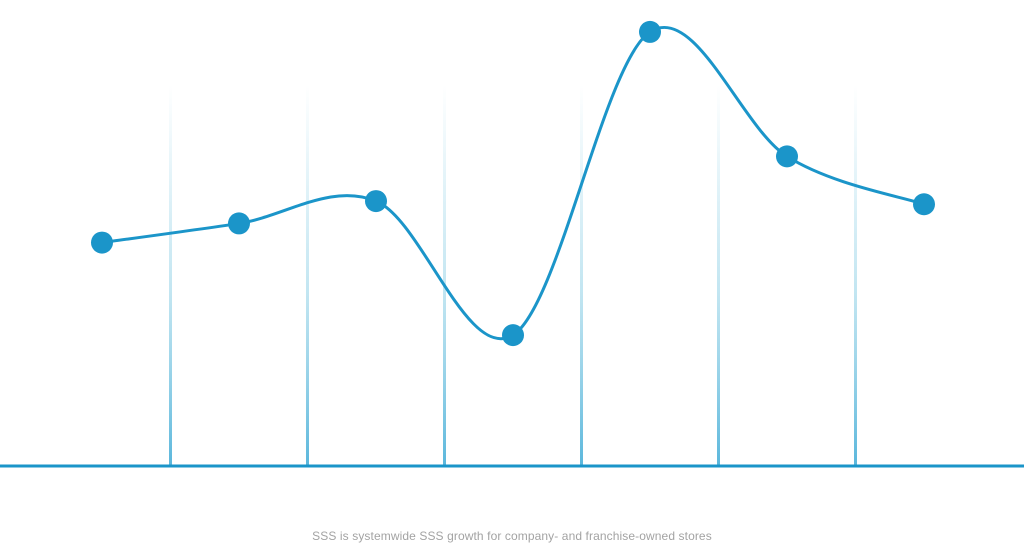  Describe the element at coordinates (239, 223) in the screenshot. I see `data-point-p2` at that location.